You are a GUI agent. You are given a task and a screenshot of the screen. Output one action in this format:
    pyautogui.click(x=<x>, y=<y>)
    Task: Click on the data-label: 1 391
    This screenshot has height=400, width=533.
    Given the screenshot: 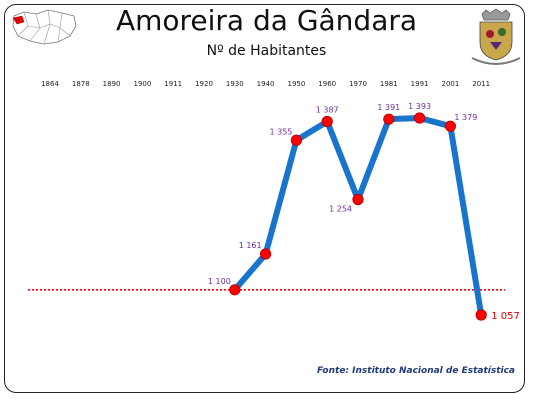 What is the action you would take?
    pyautogui.click(x=388, y=107)
    